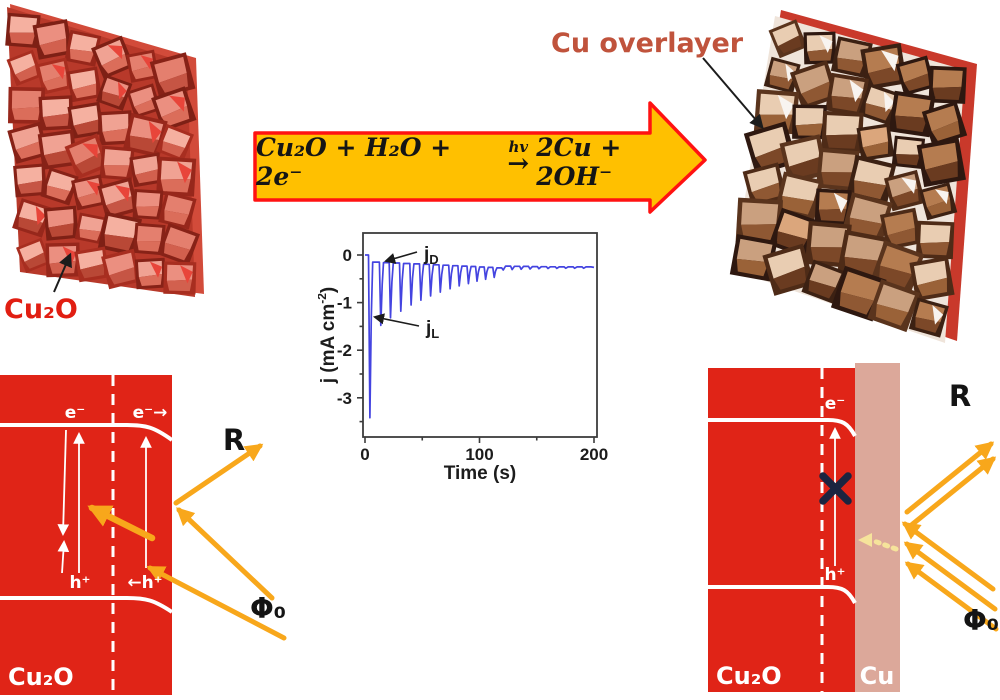 The height and width of the screenshot is (700, 1000). Describe the element at coordinates (63, 557) in the screenshot. I see `hole-arrow` at that location.